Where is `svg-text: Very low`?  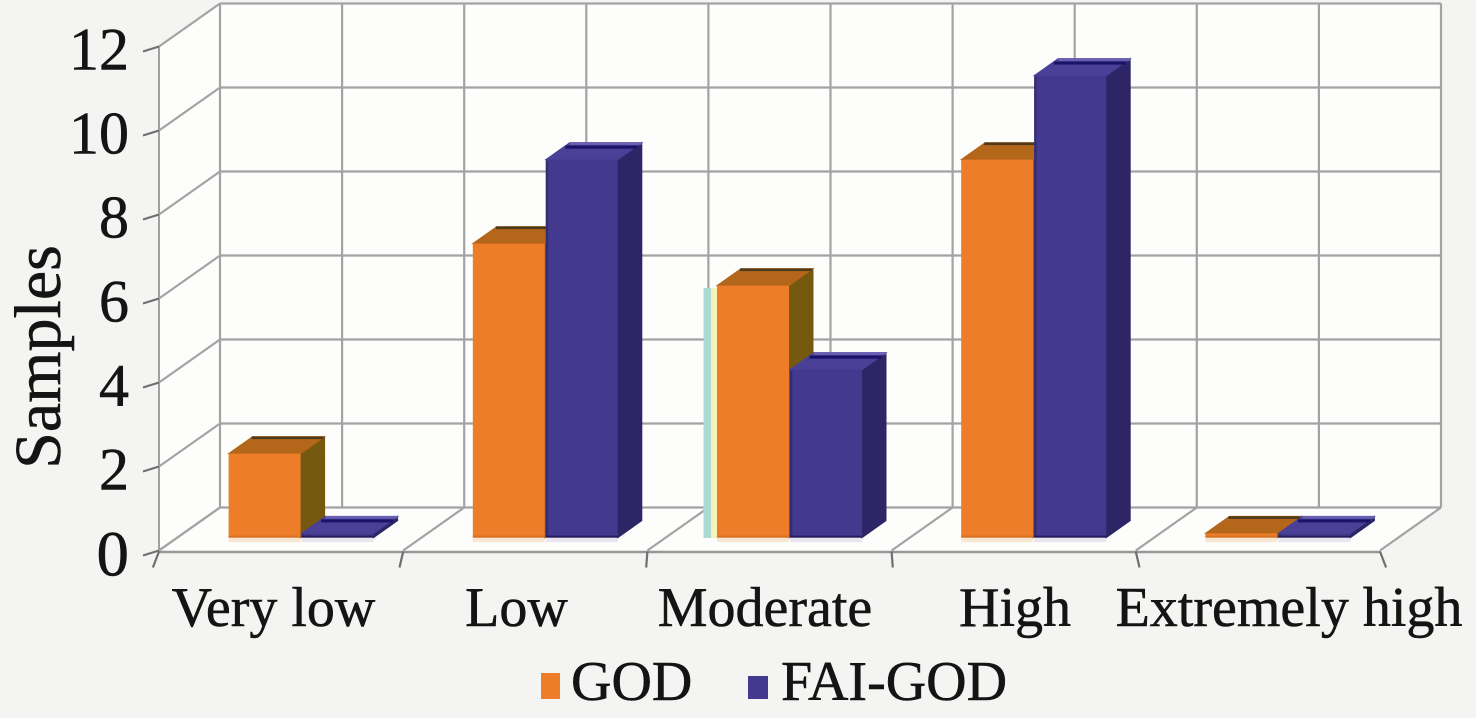 svg-text: Very low is located at coordinates (274, 608).